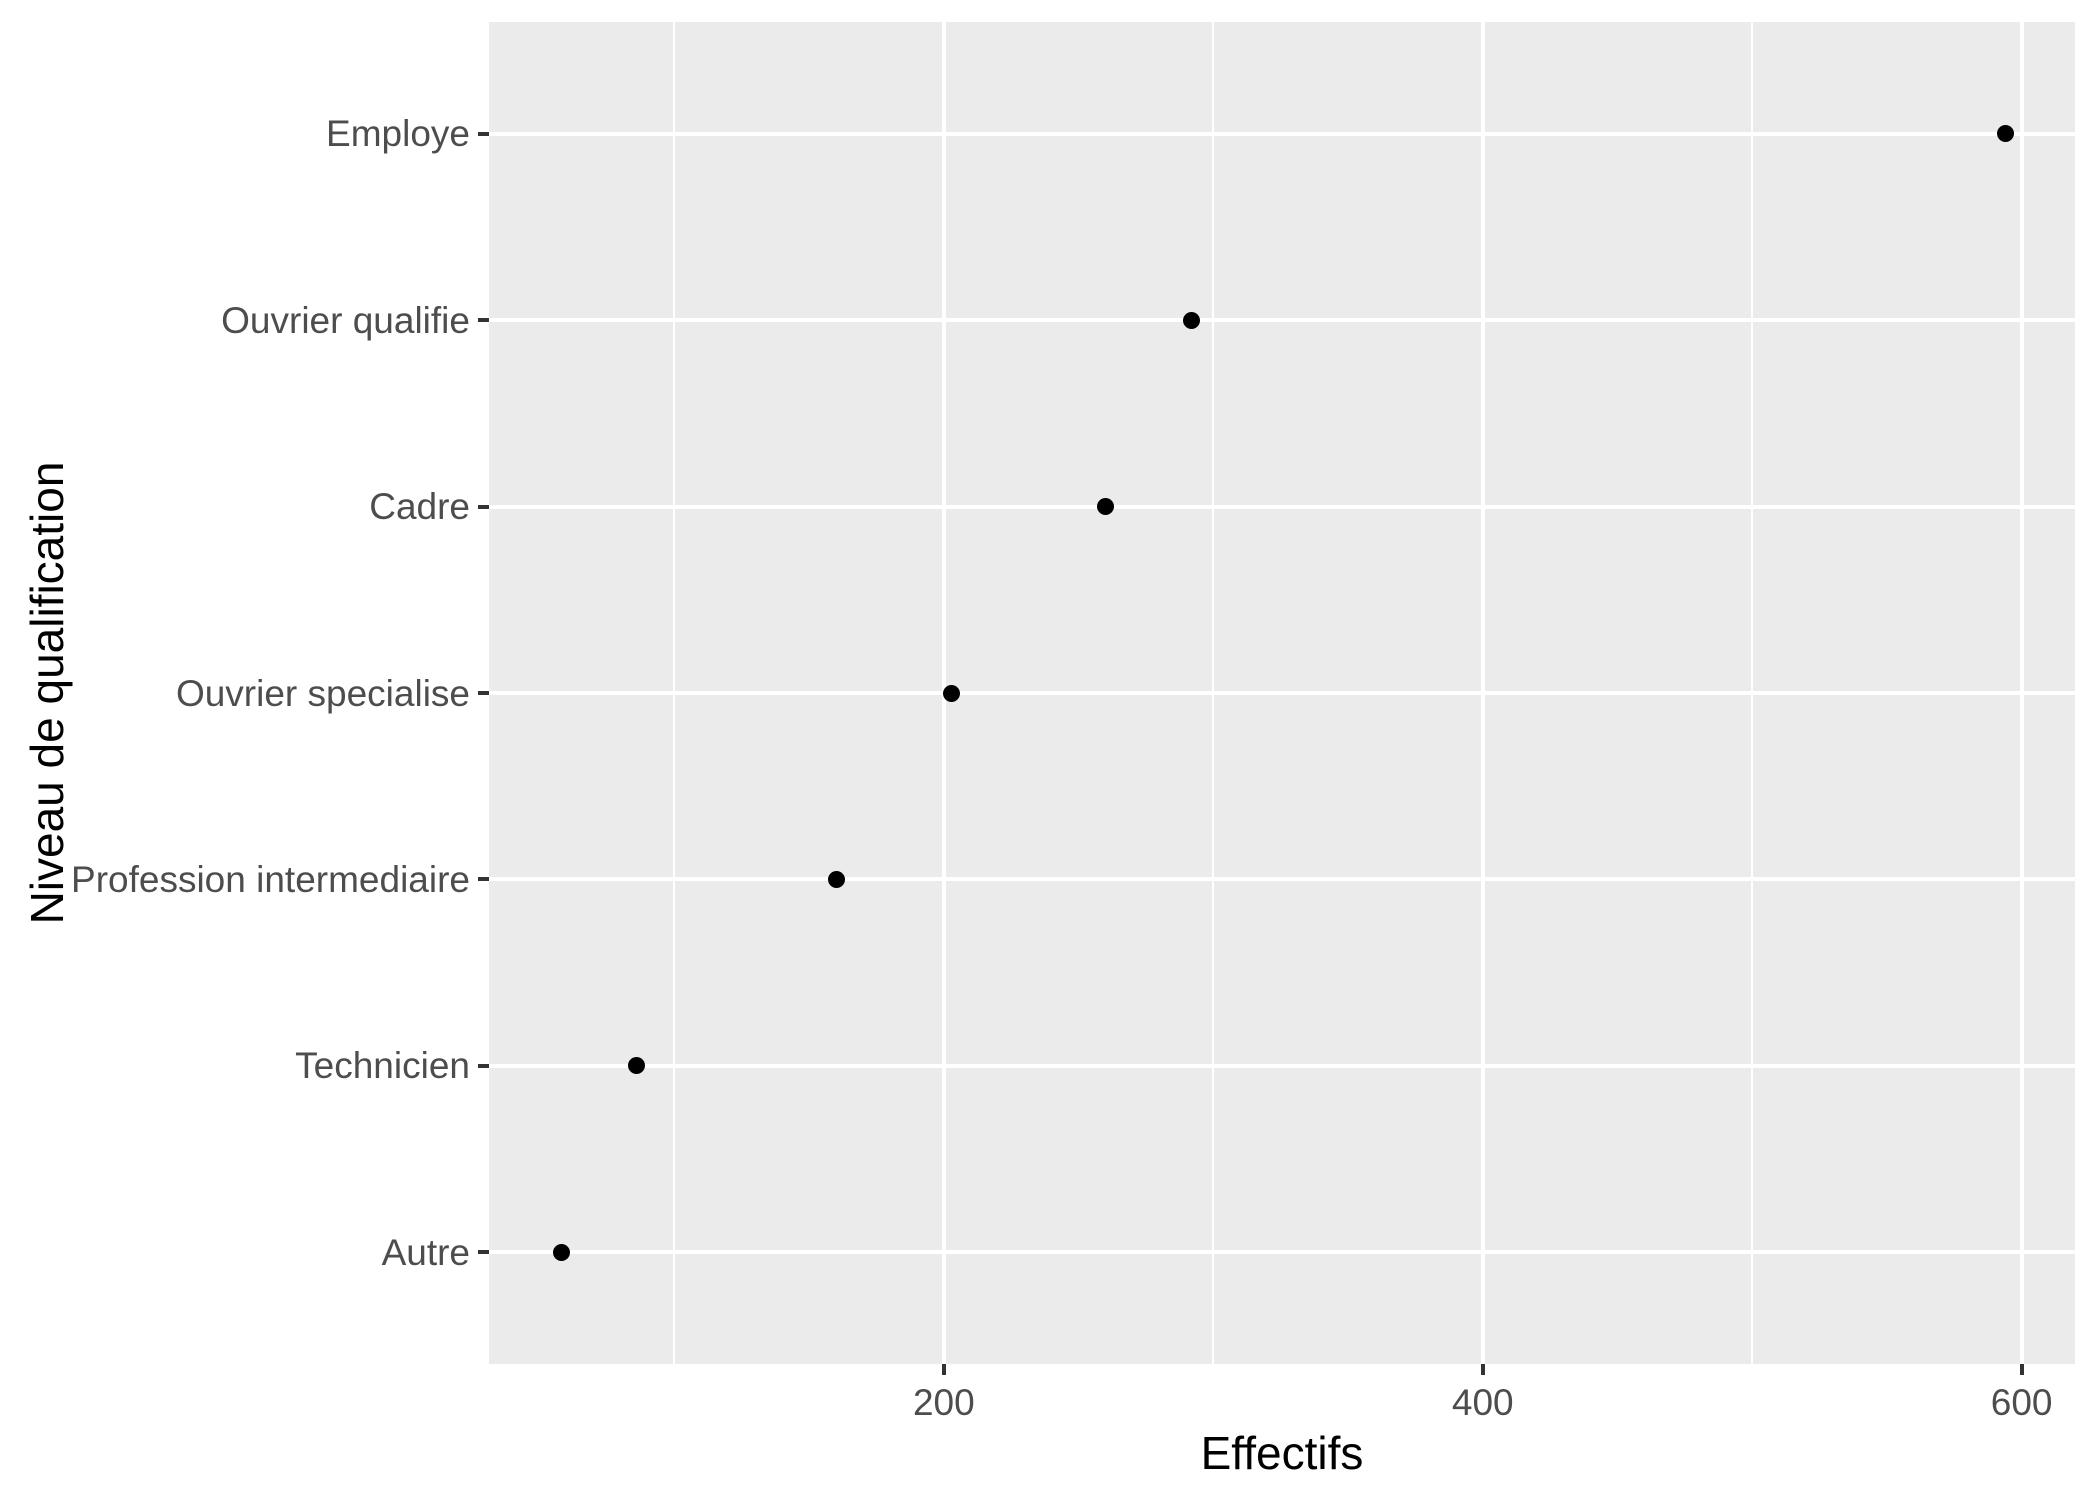 This screenshot has height=1500, width=2100. Describe the element at coordinates (382, 1066) in the screenshot. I see `y-tick-label: Technicien` at that location.